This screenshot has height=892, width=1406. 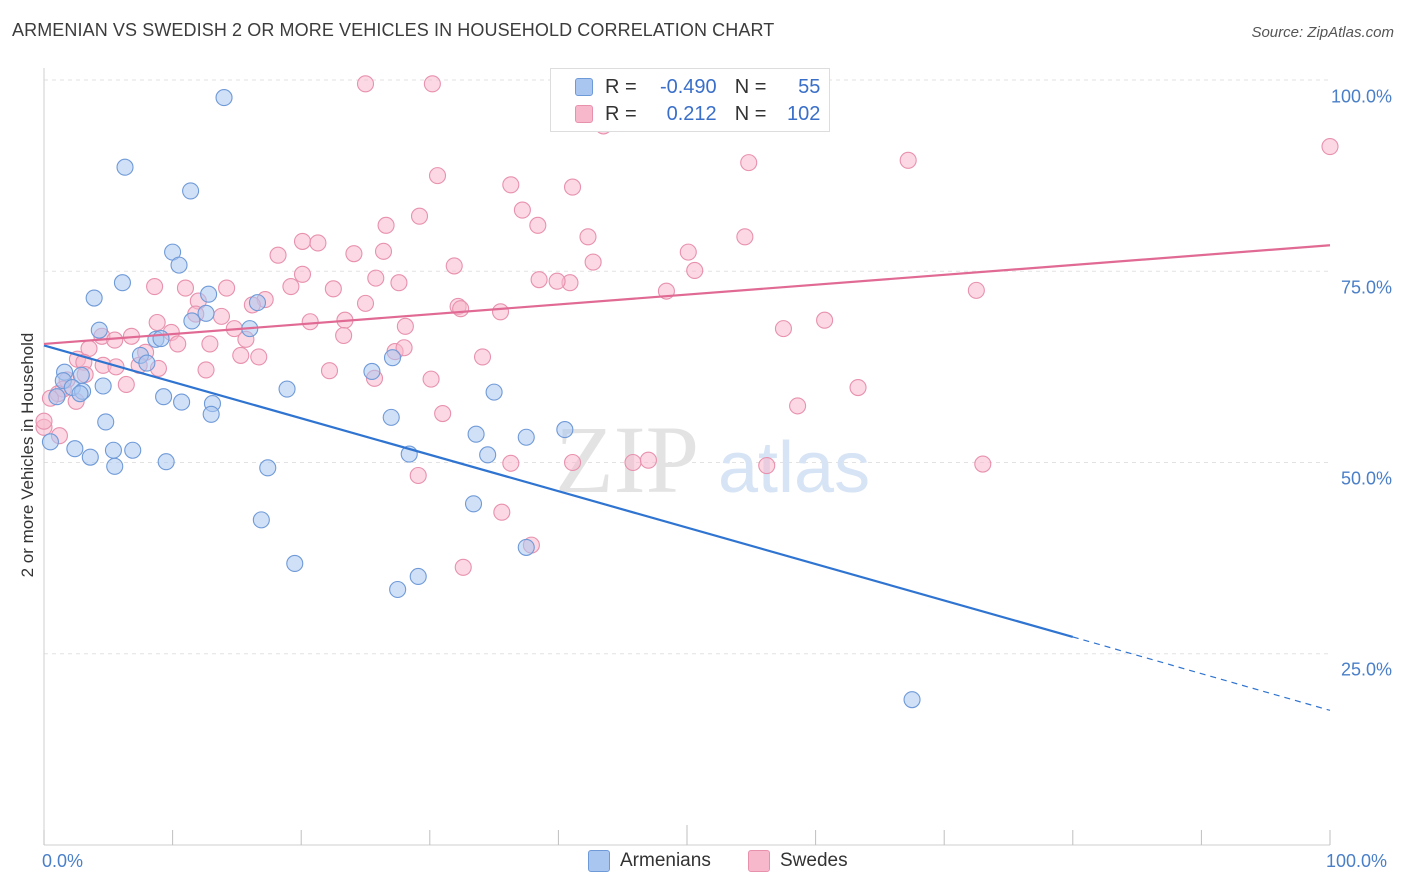 I want to click on n-value: 55, so click(x=809, y=86).